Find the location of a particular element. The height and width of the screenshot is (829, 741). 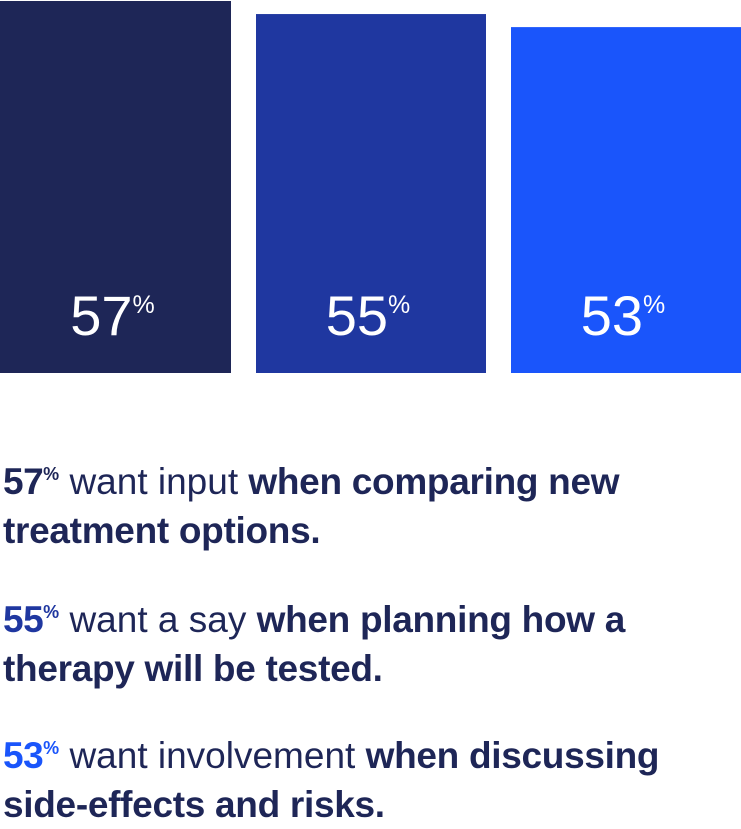

statement-plain-text: want involvement is located at coordinates (212, 755).